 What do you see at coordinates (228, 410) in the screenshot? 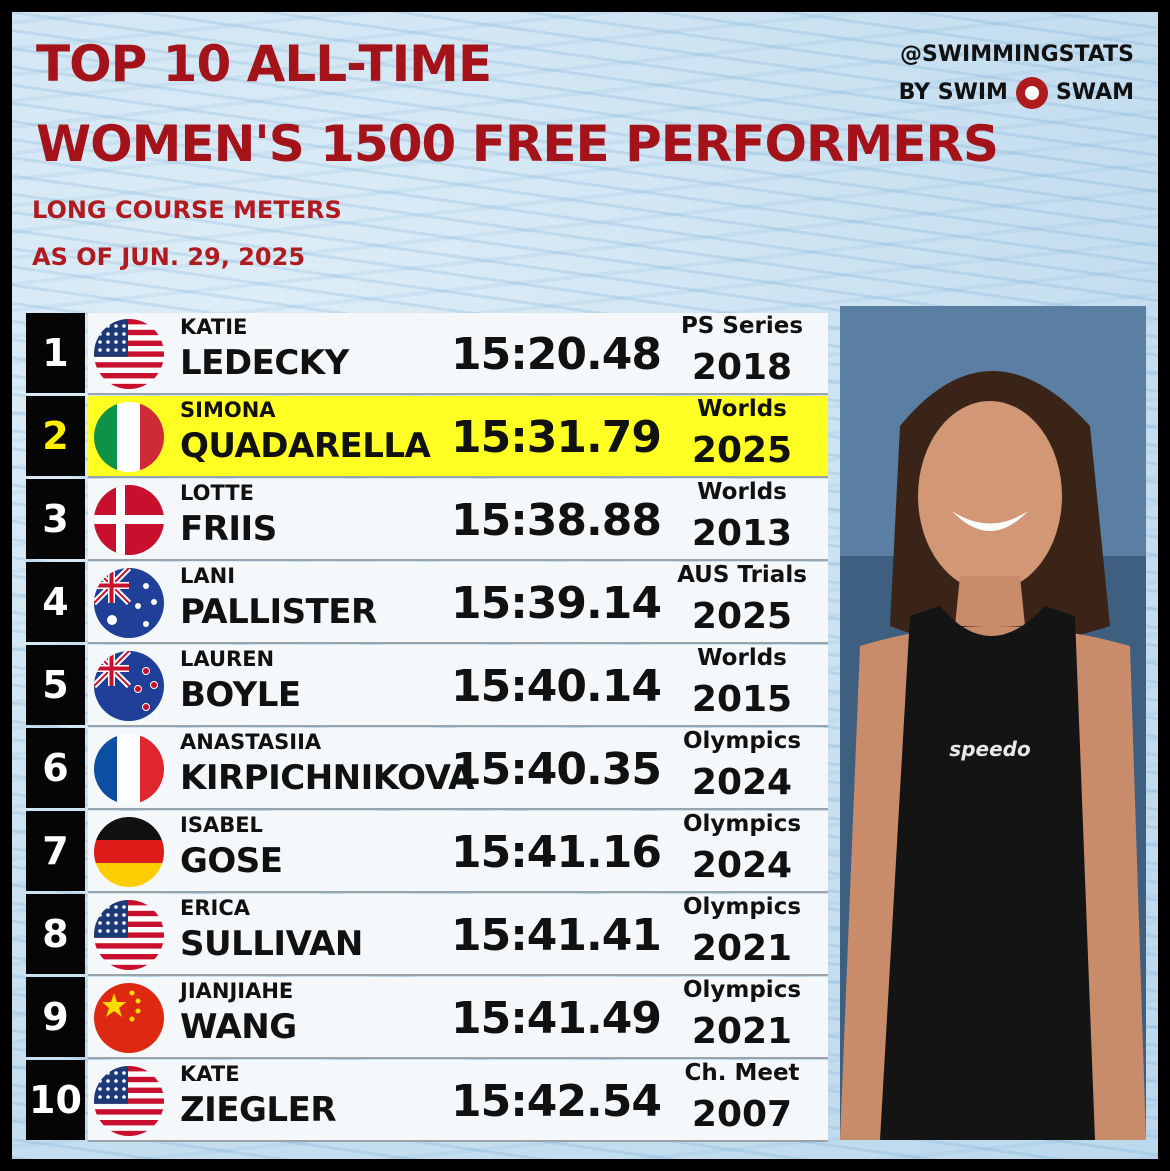
I see `first-name: SIMONA` at bounding box center [228, 410].